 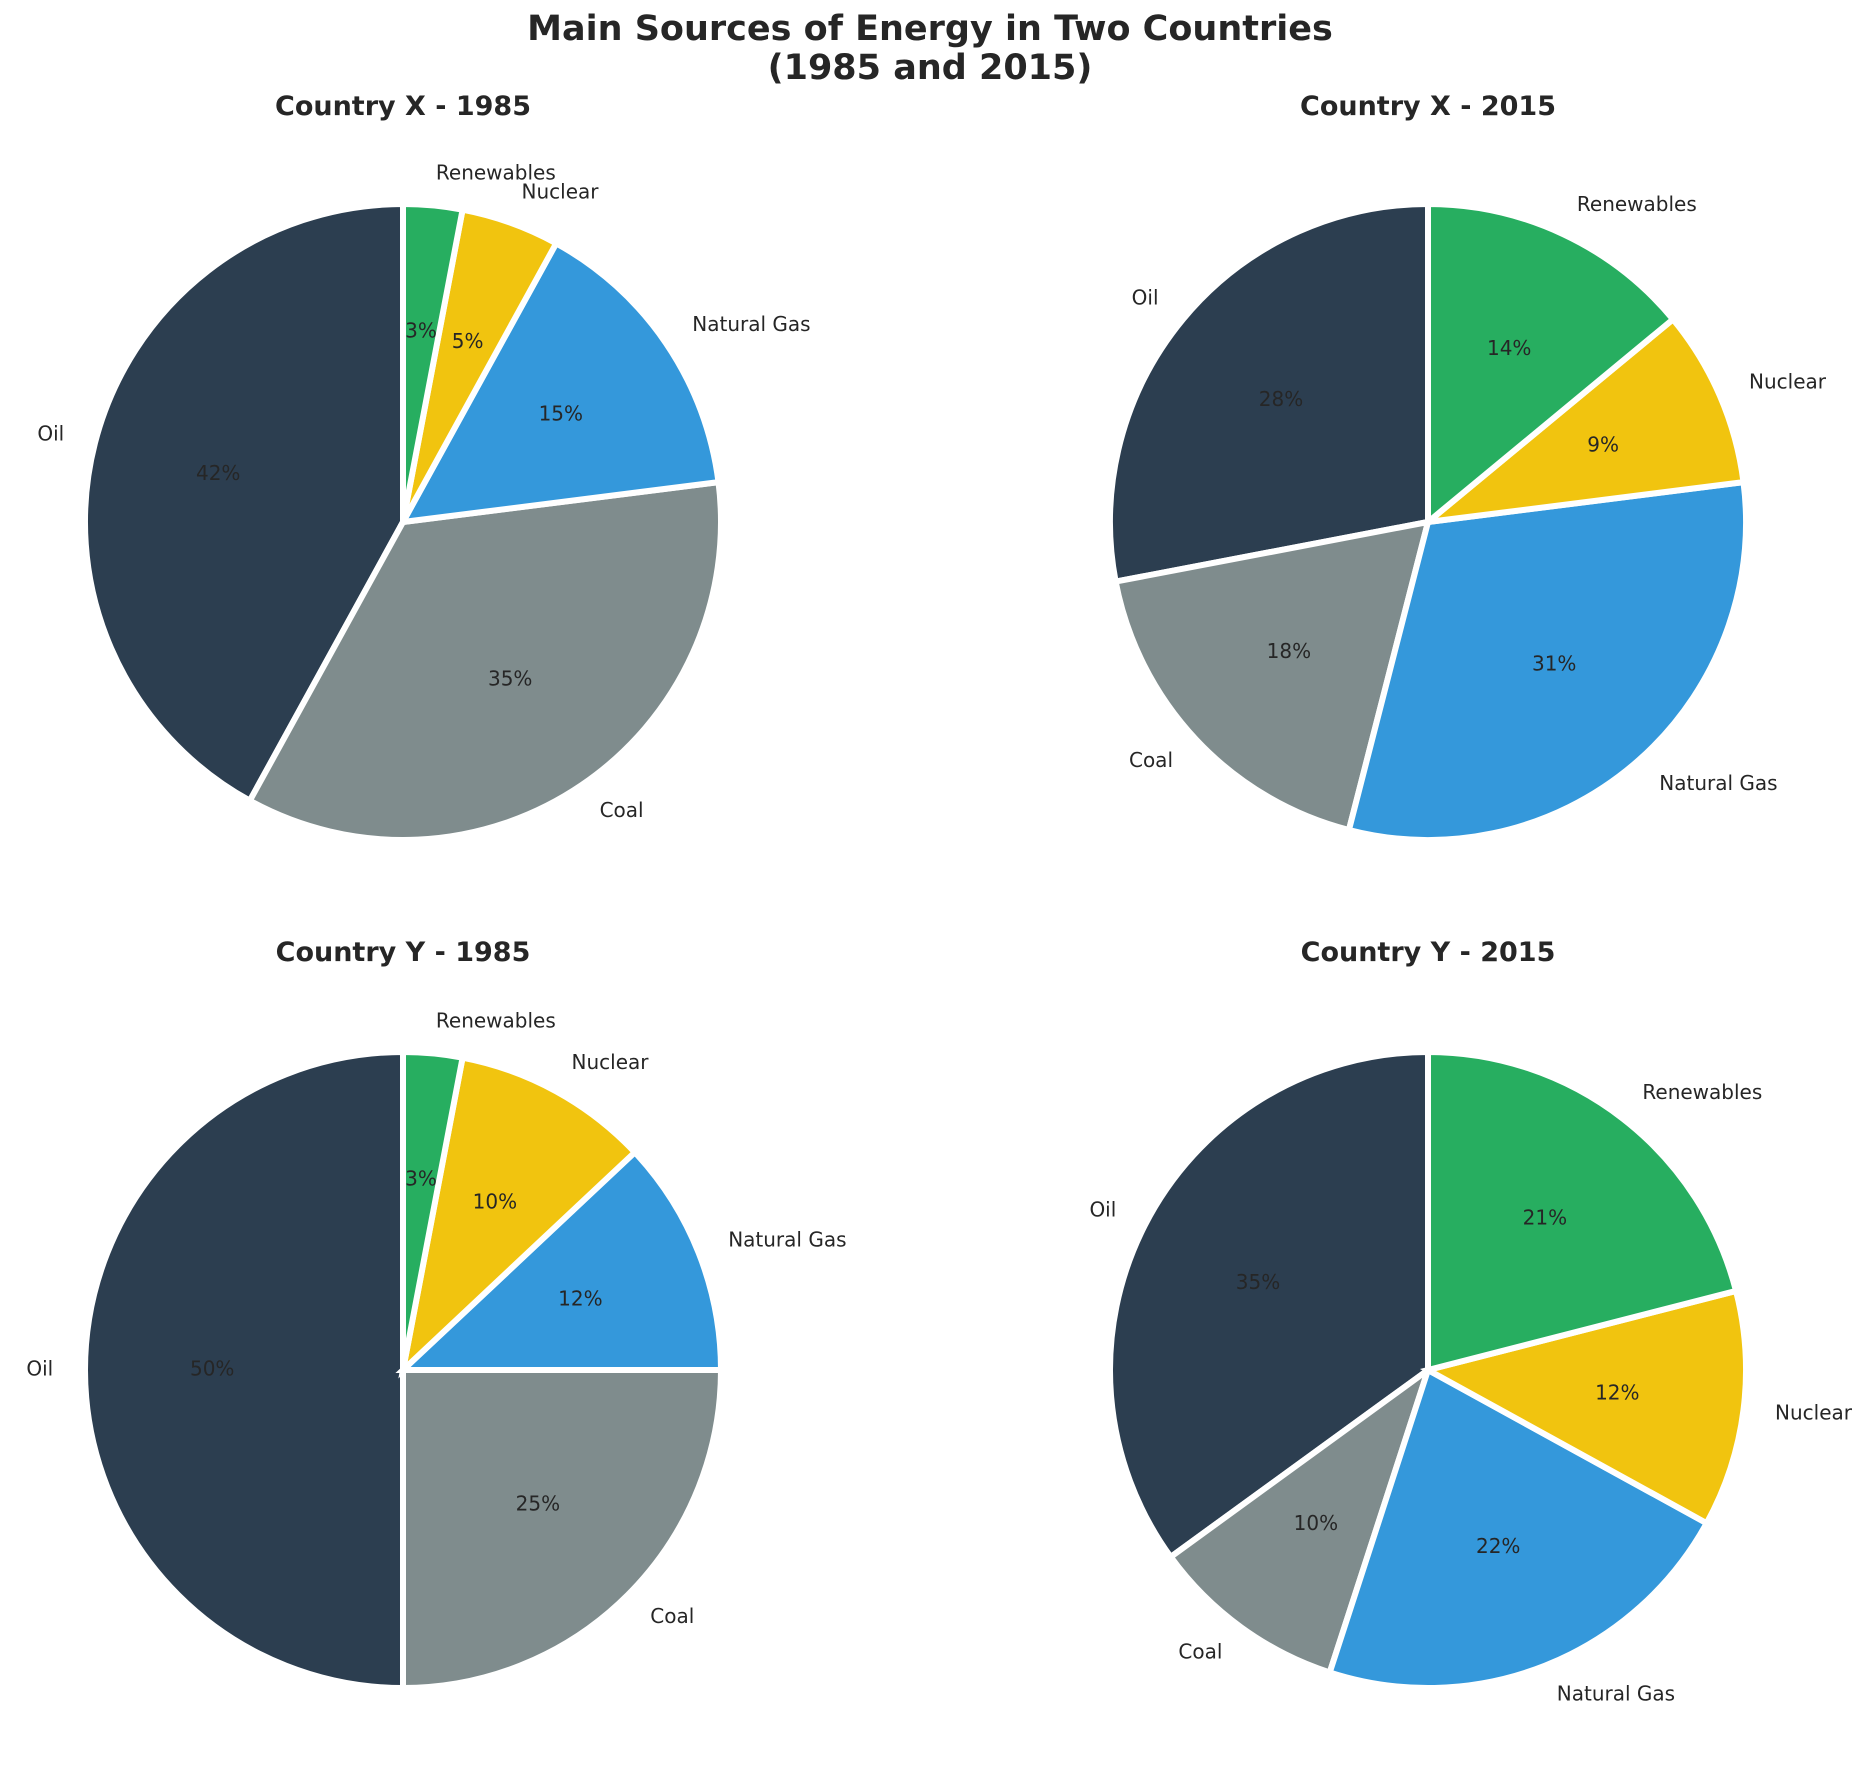 What do you see at coordinates (1545, 1218) in the screenshot?
I see `pie-percent-label-renewables: 21%` at bounding box center [1545, 1218].